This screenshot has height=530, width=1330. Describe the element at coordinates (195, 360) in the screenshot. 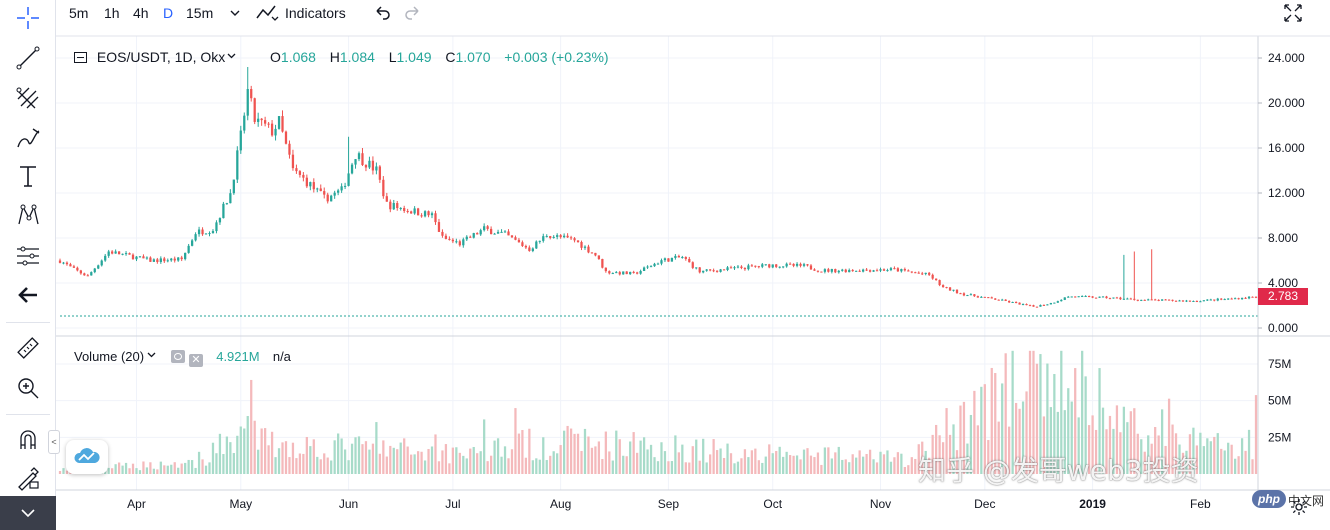

I see `close-icon: ✕` at that location.